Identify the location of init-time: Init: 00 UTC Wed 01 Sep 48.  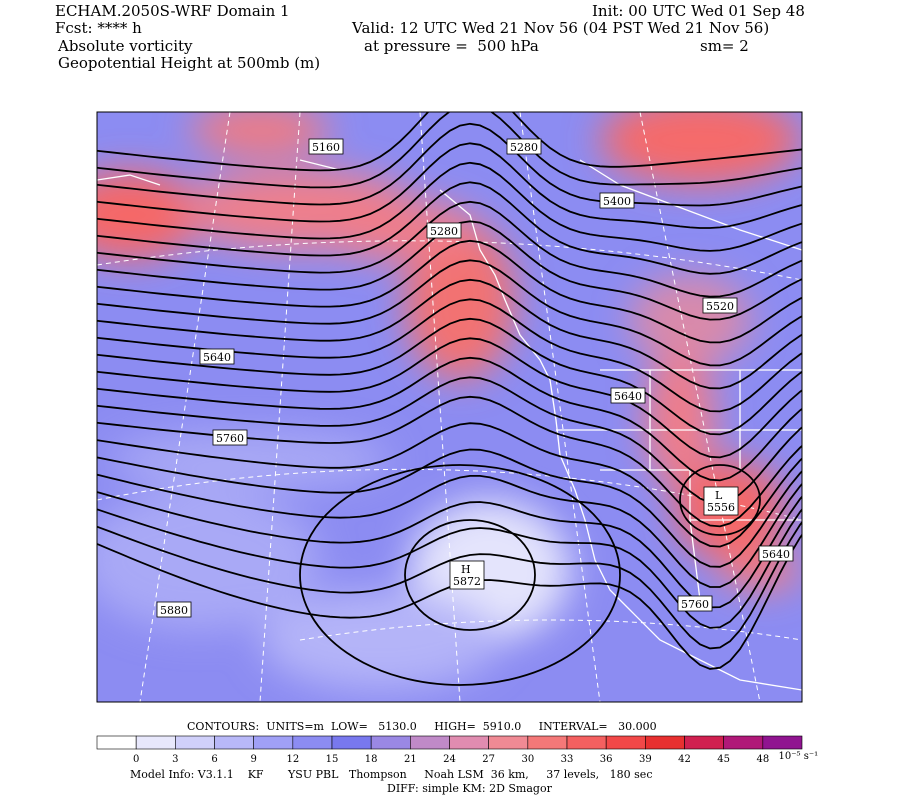
(698, 11).